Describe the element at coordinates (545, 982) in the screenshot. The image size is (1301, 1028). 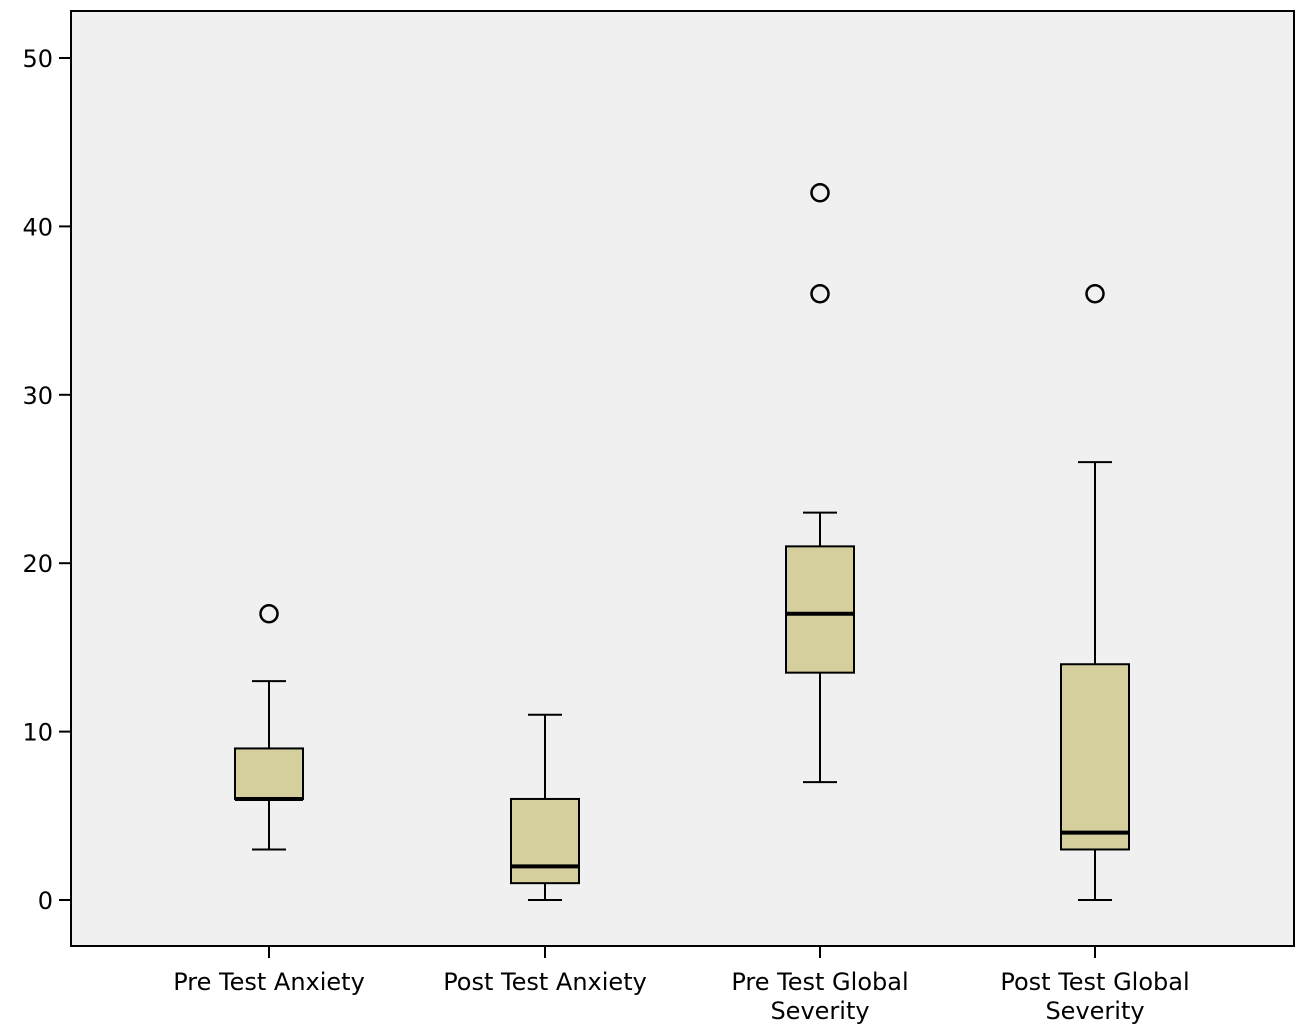
I see `x-category-label: Post Test Anxiety` at that location.